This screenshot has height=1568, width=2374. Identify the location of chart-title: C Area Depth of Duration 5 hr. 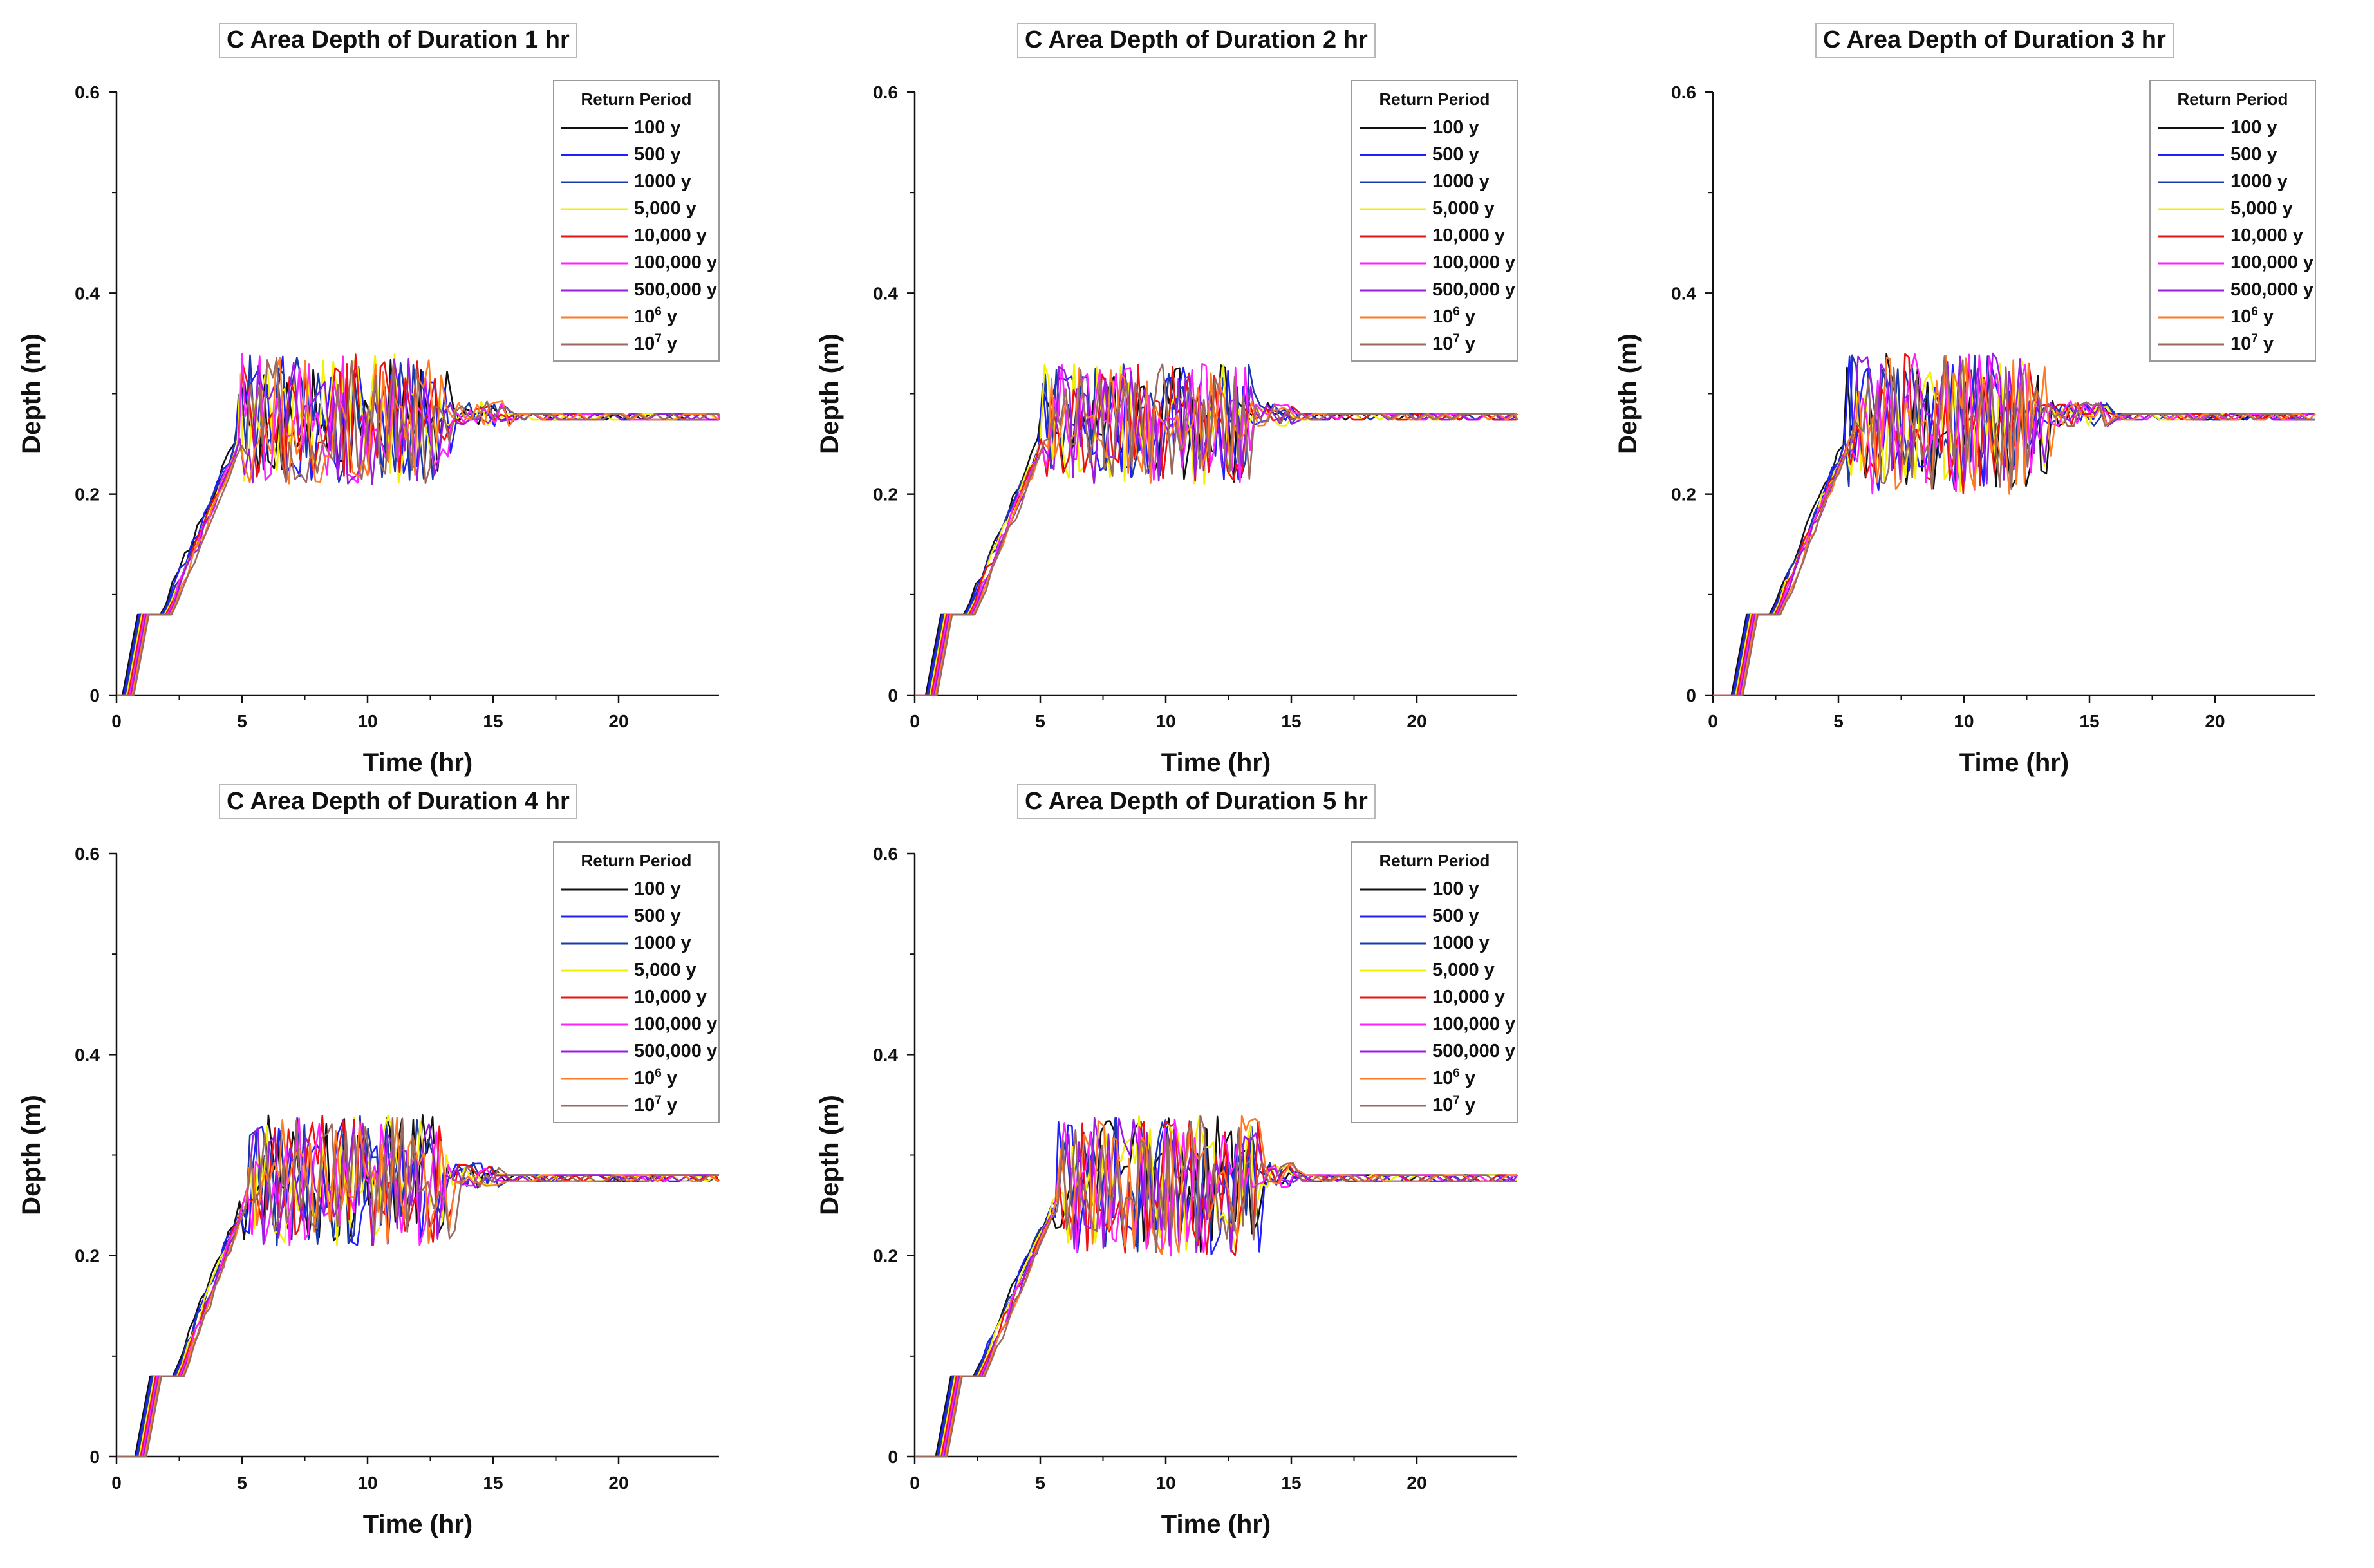
(1196, 801).